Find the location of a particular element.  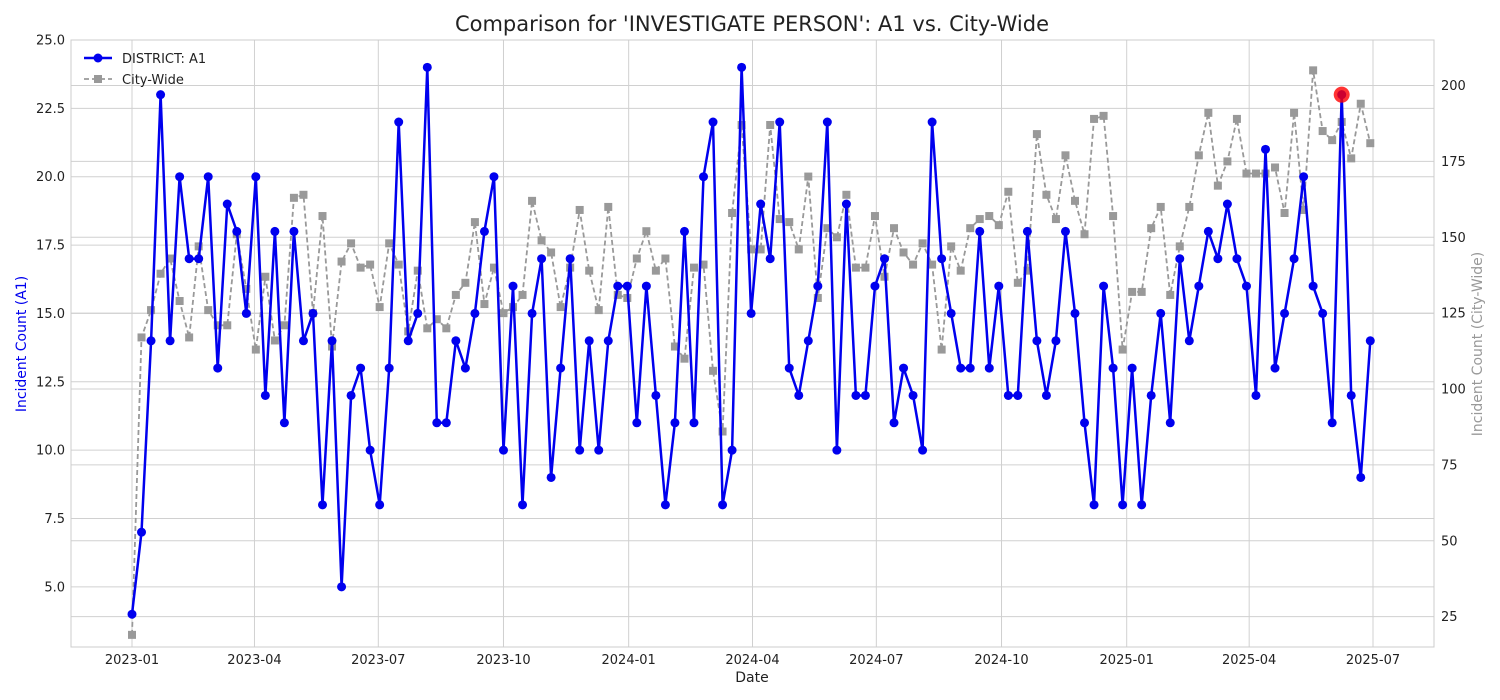

left-y-tick-label: 12.5 is located at coordinates (50, 382).